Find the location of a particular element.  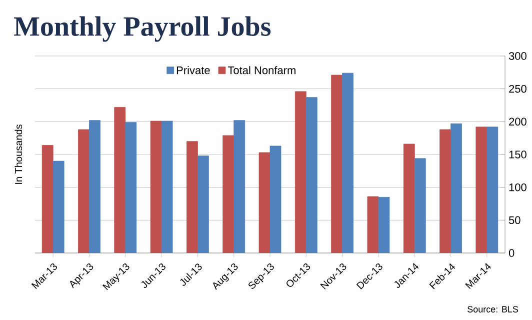

y-tick-label: 0 is located at coordinates (511, 253).